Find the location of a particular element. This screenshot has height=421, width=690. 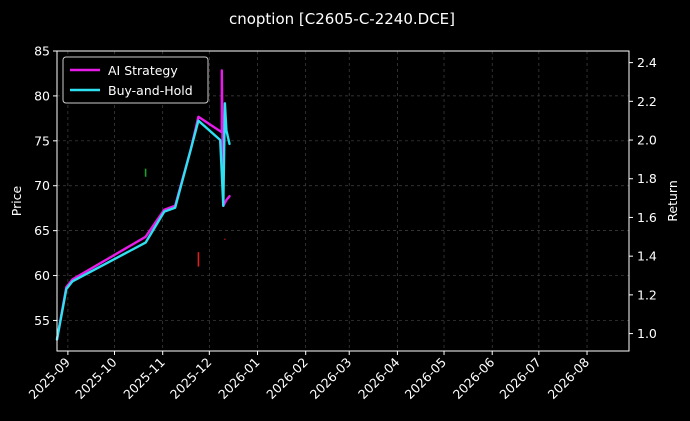

y-axis-right-label: Return is located at coordinates (672, 200).